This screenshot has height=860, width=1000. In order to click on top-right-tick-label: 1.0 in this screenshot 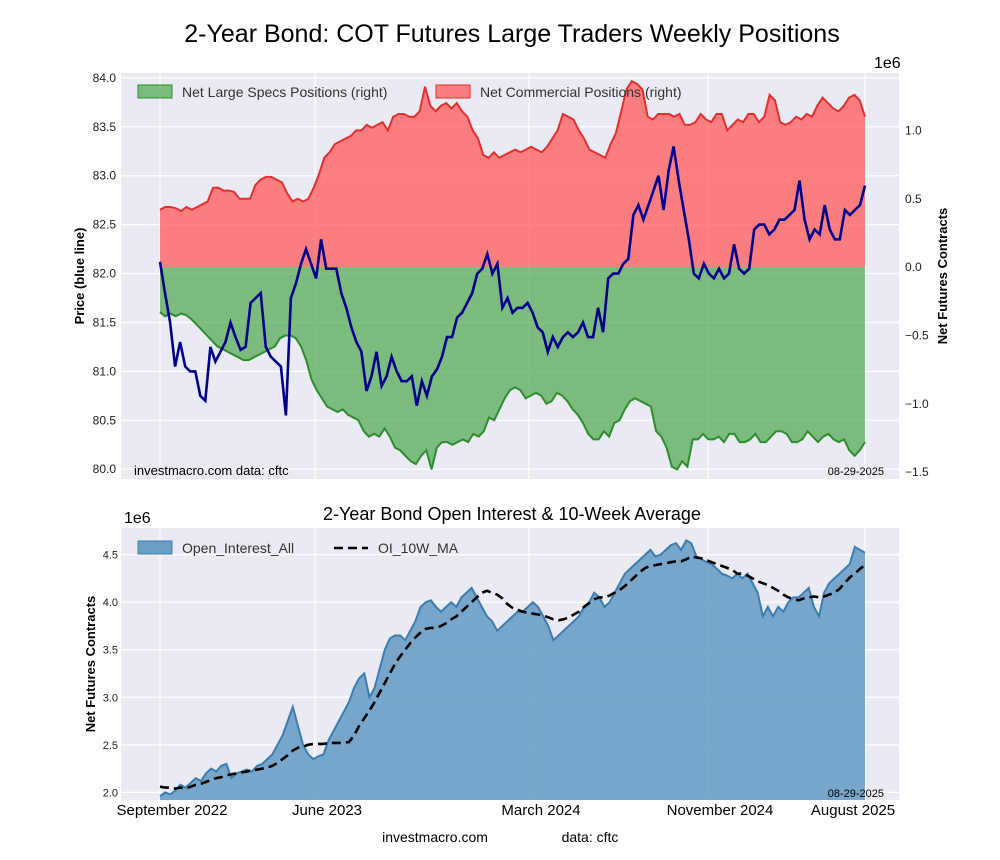, I will do `click(913, 130)`.